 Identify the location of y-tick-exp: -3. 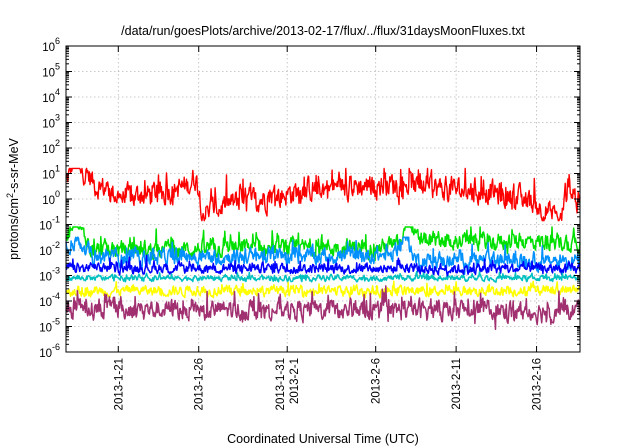
(56, 271).